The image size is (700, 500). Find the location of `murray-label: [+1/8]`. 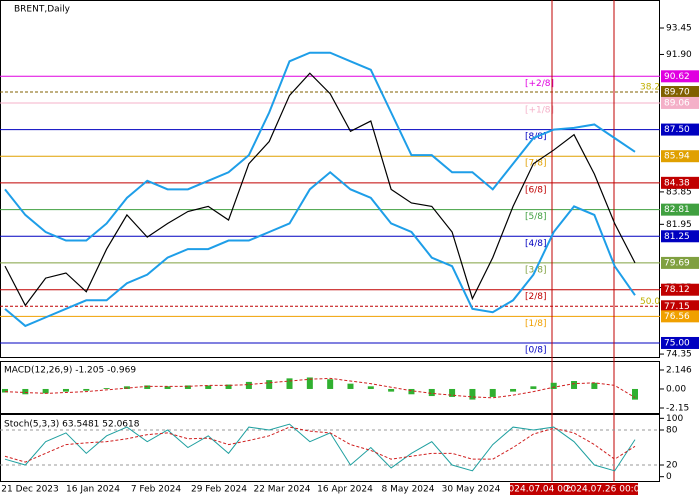

murray-label: [+1/8] is located at coordinates (539, 110).